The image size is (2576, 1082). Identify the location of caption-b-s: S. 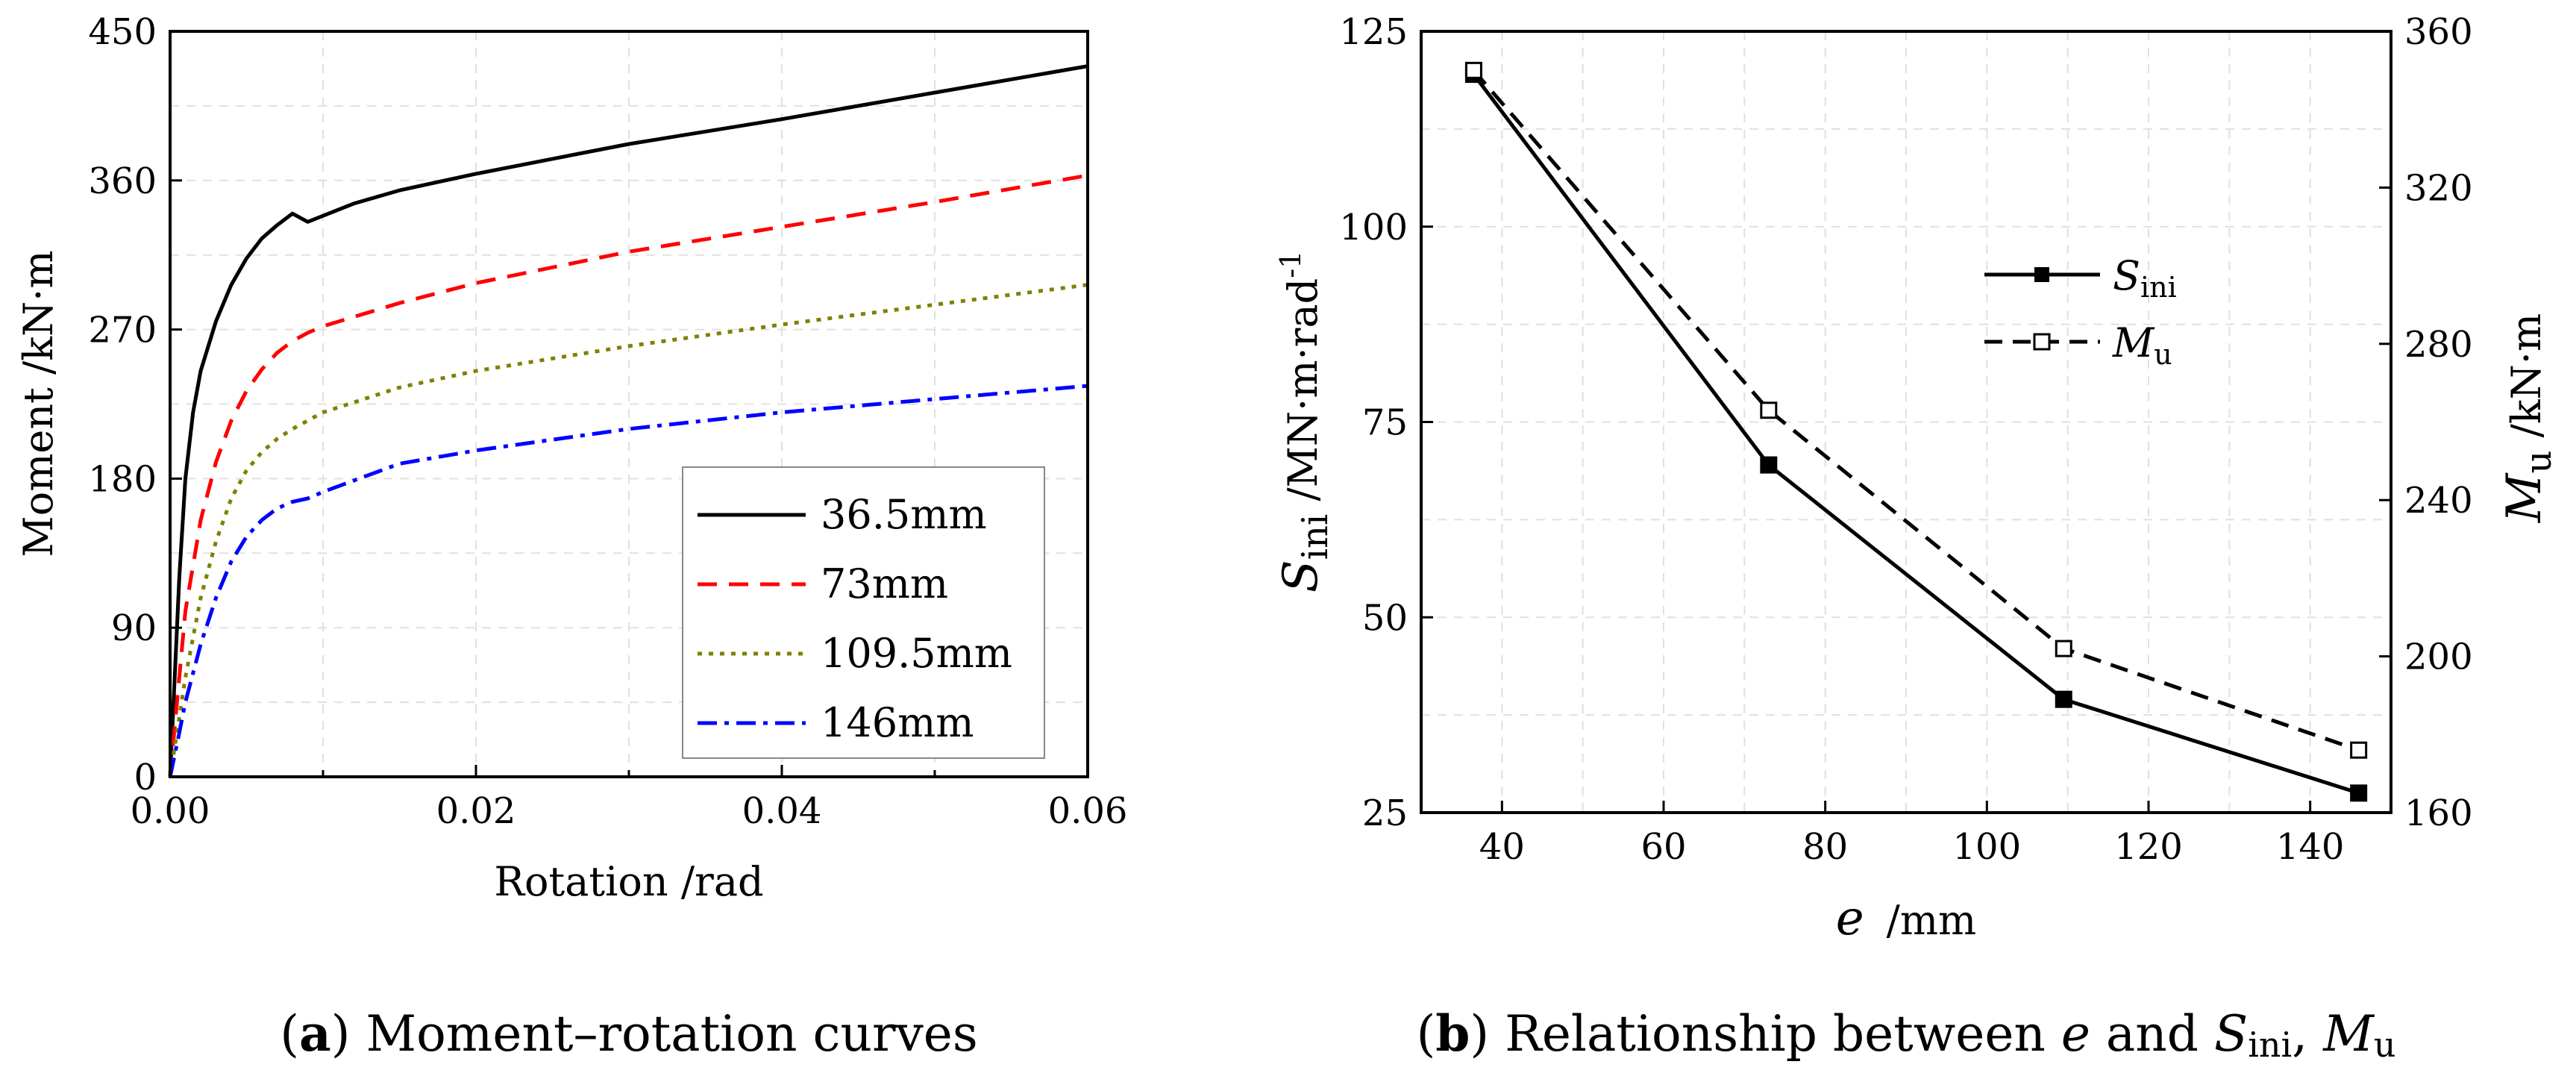
(2231, 1034).